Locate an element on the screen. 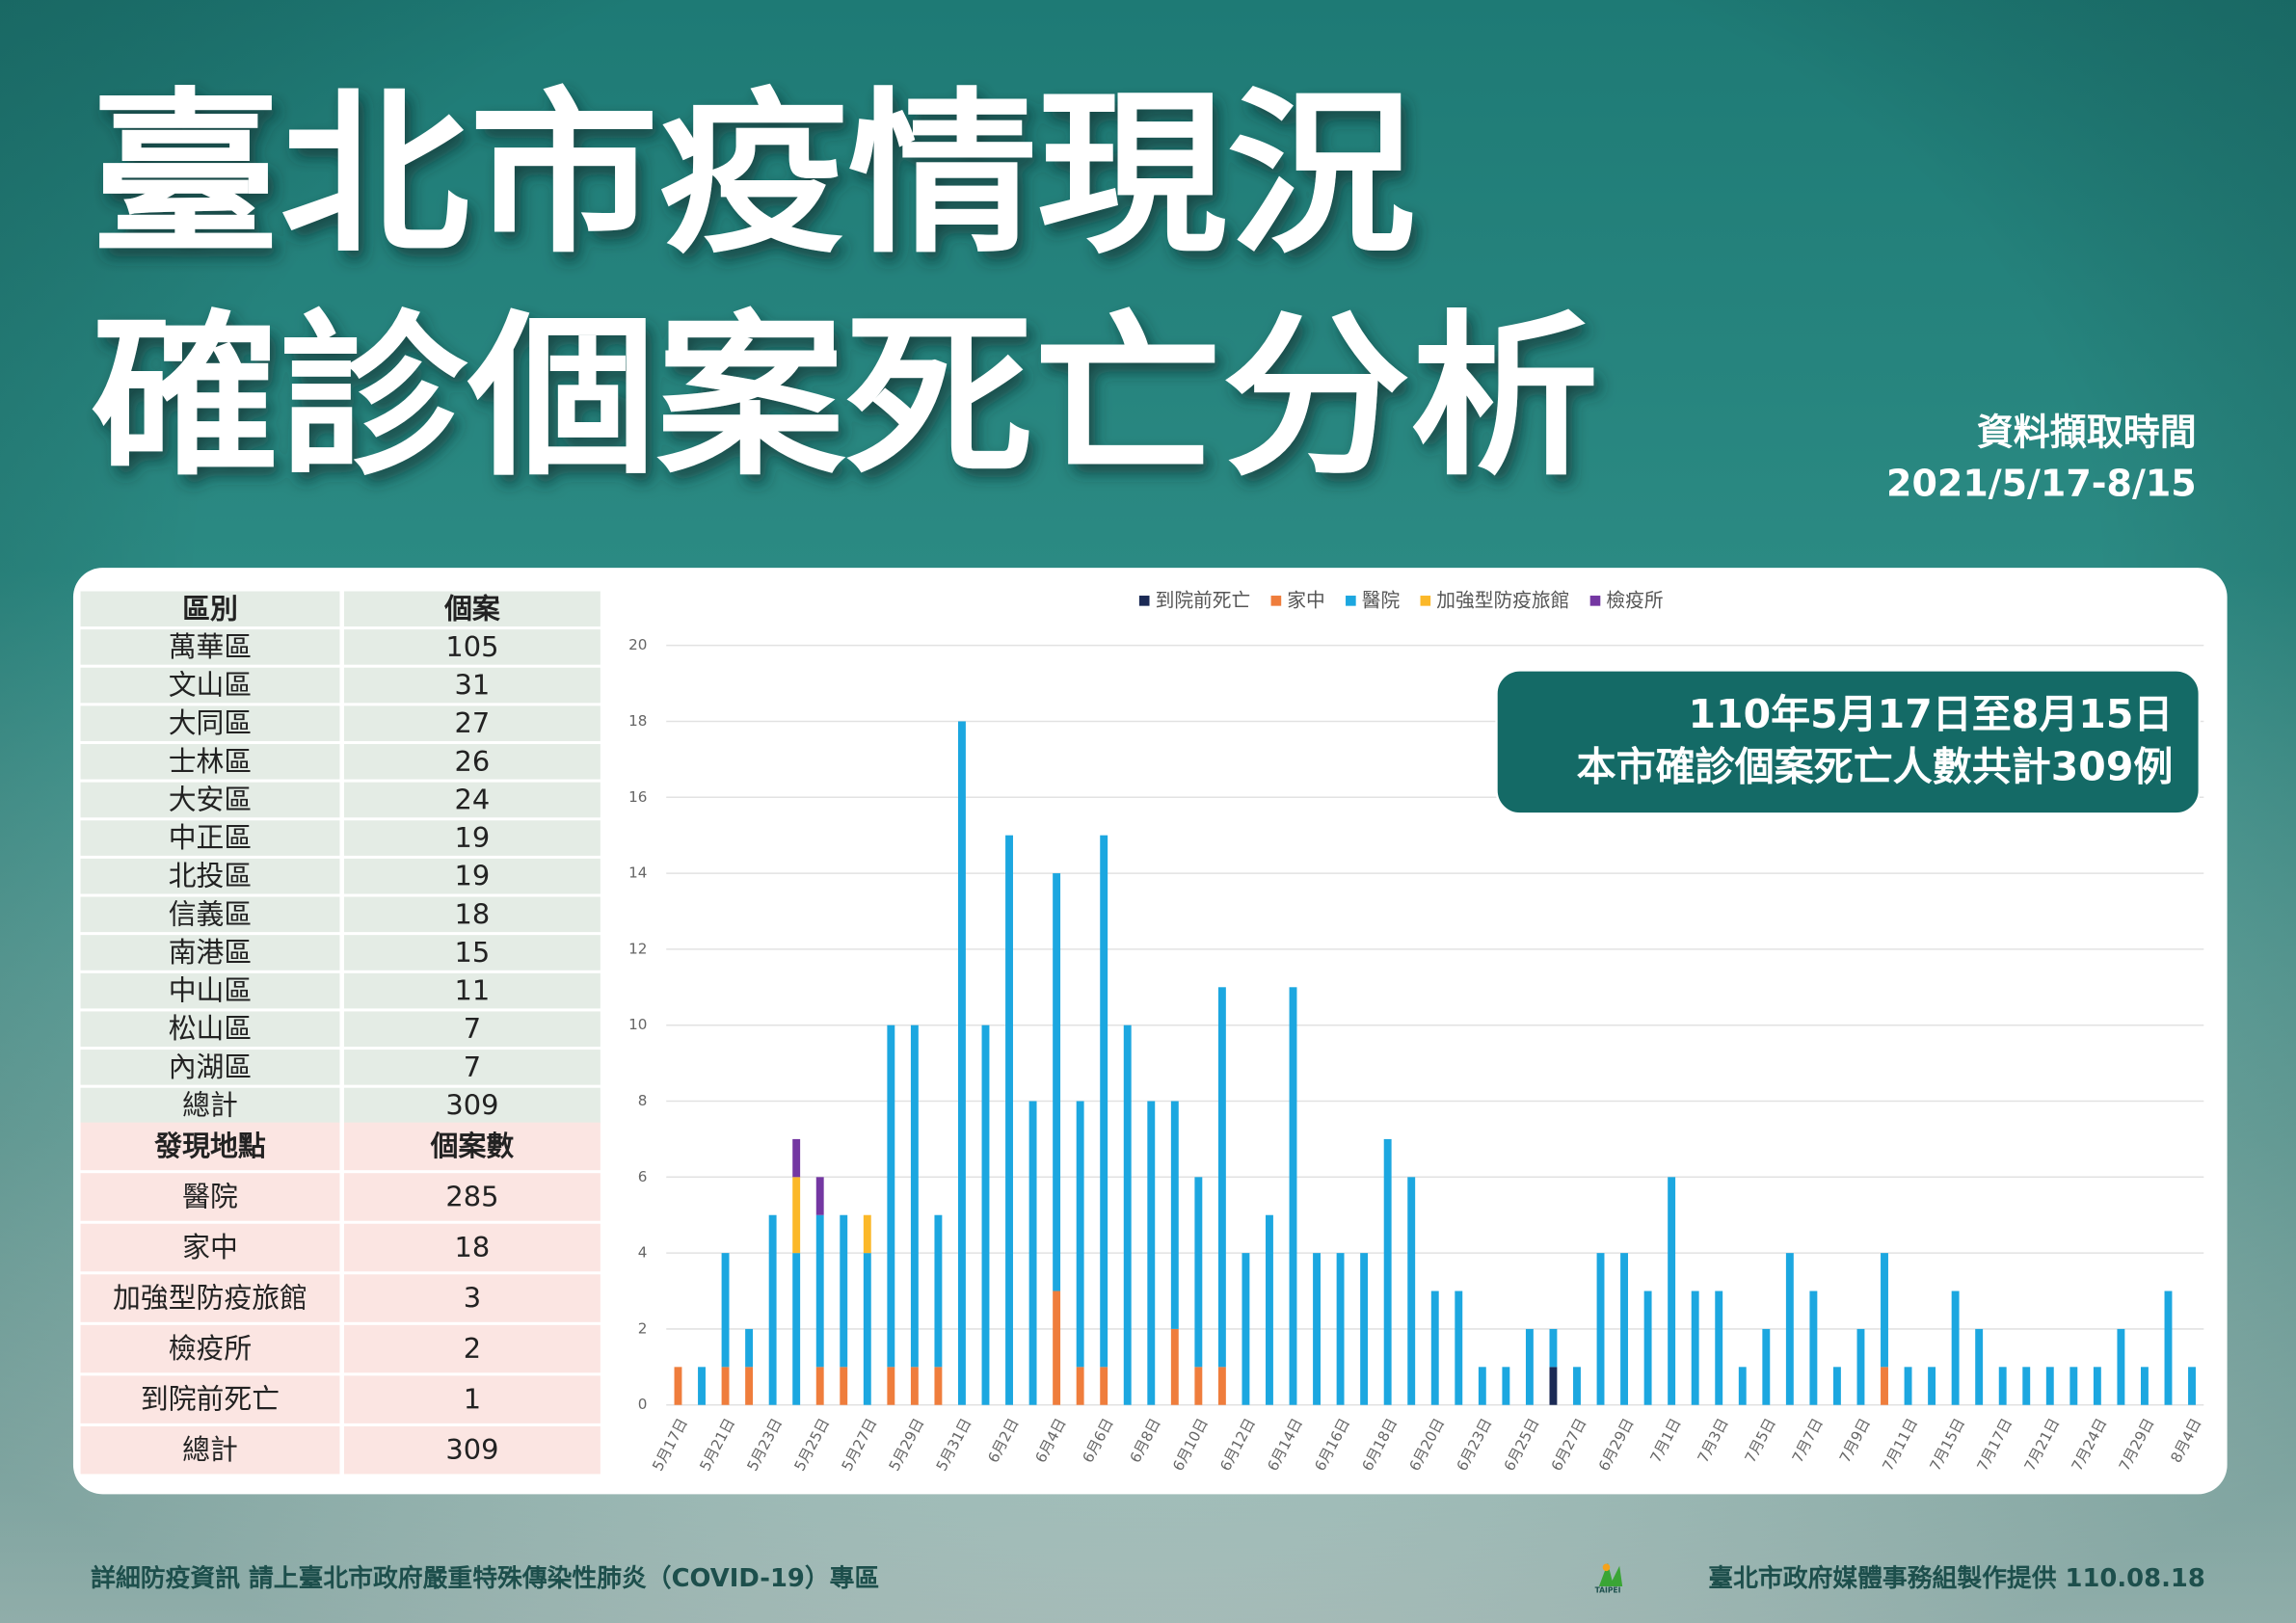 The height and width of the screenshot is (1623, 2296). table-cell: 大安區 is located at coordinates (211, 799).